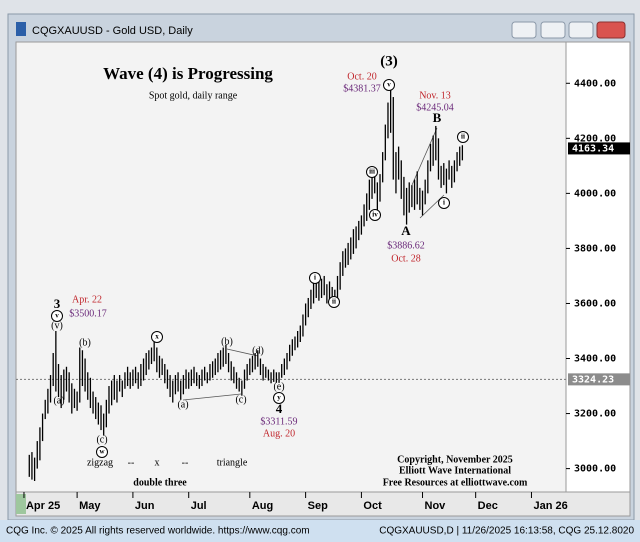 The image size is (640, 542). Describe the element at coordinates (361, 76) in the screenshot. I see `annotation: Oct. 20` at that location.